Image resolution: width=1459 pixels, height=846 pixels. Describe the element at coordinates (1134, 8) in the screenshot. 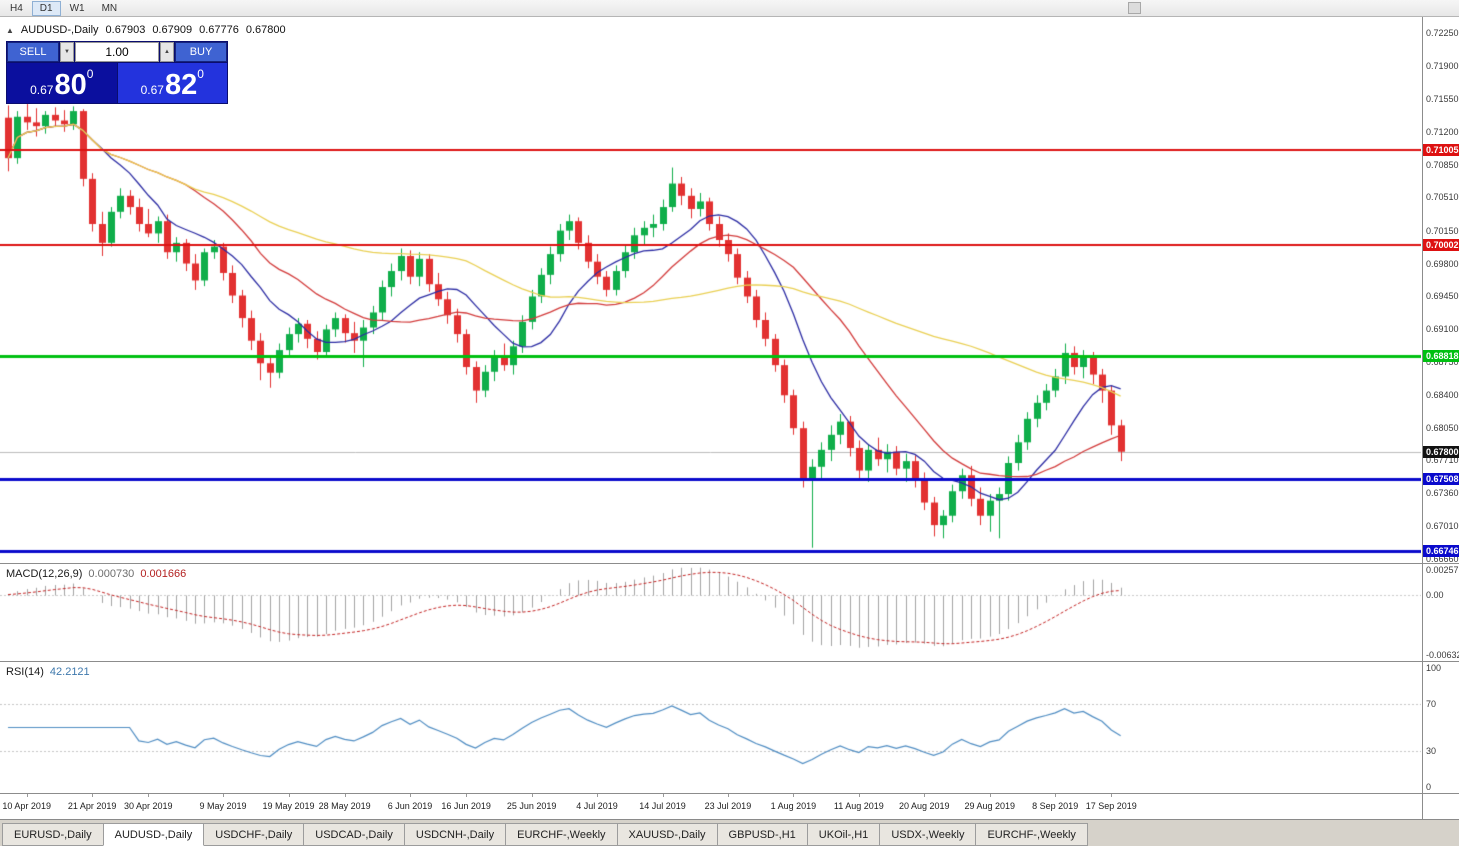

I see `toolbar-fragment` at that location.